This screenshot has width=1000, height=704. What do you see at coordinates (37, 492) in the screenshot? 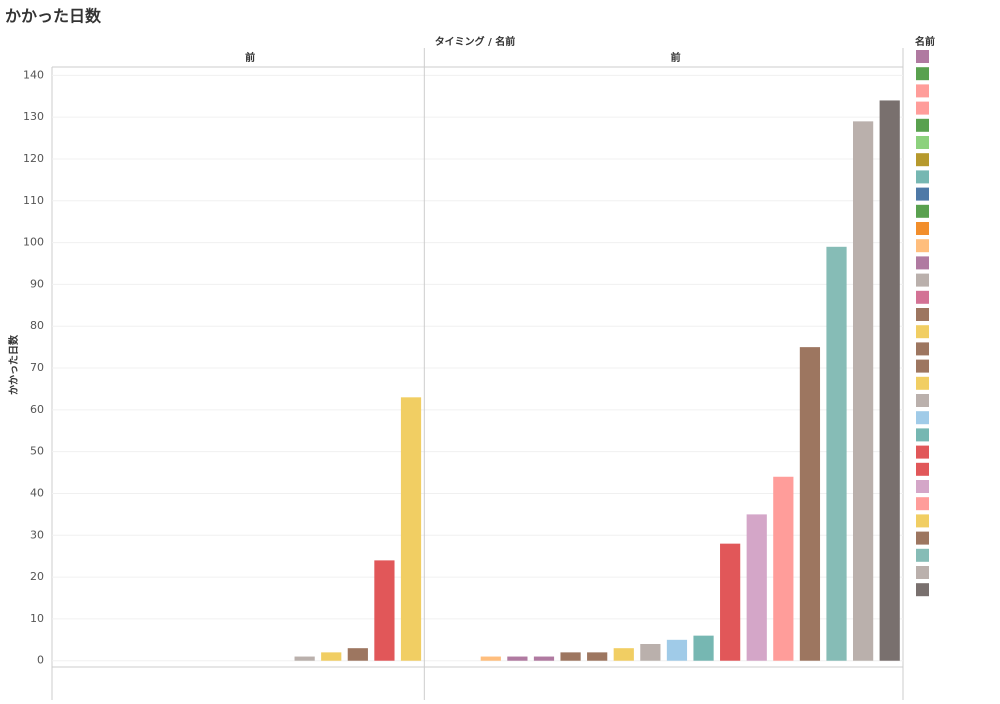
I see `y-tick-label: 40` at bounding box center [37, 492].